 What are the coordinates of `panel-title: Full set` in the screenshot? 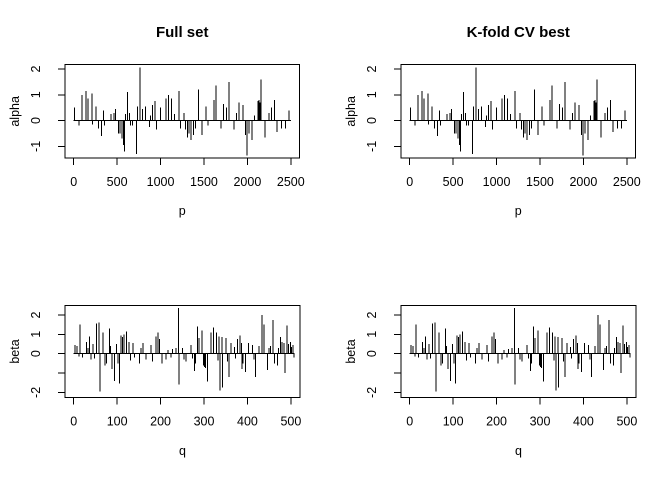 It's located at (182, 32).